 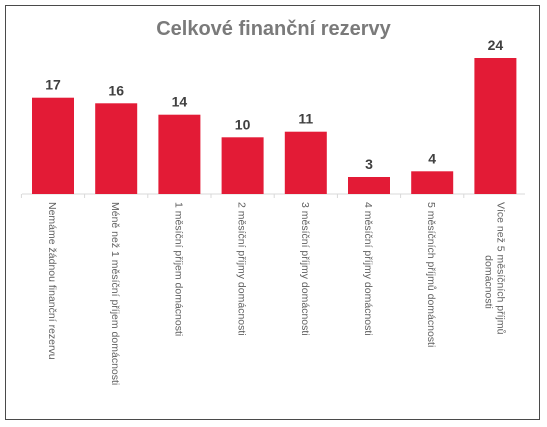 I want to click on x-tick-label-line: 2 měsíční příjmy domácnosti, so click(x=242, y=269).